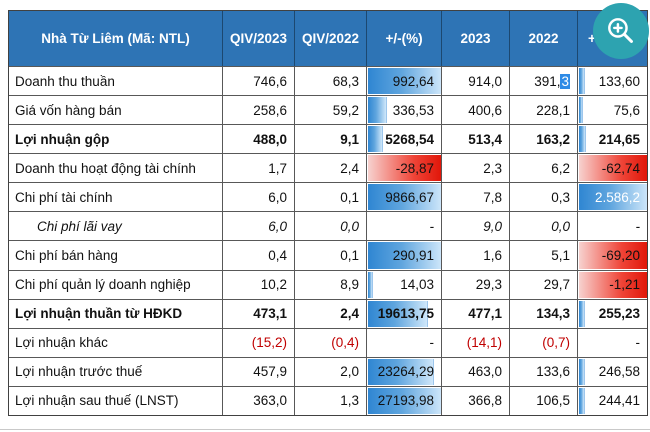 This screenshot has height=432, width=650. I want to click on cell: 746,6, so click(258, 81).